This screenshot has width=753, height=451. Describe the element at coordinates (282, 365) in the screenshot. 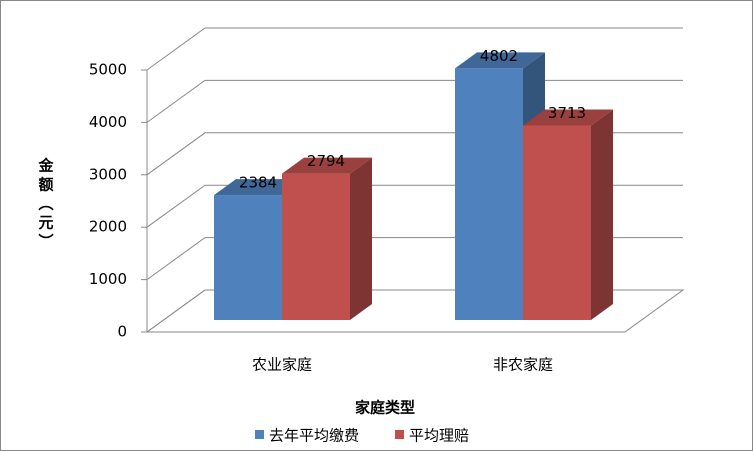

I see `x-tick-label: 农业家庭` at that location.